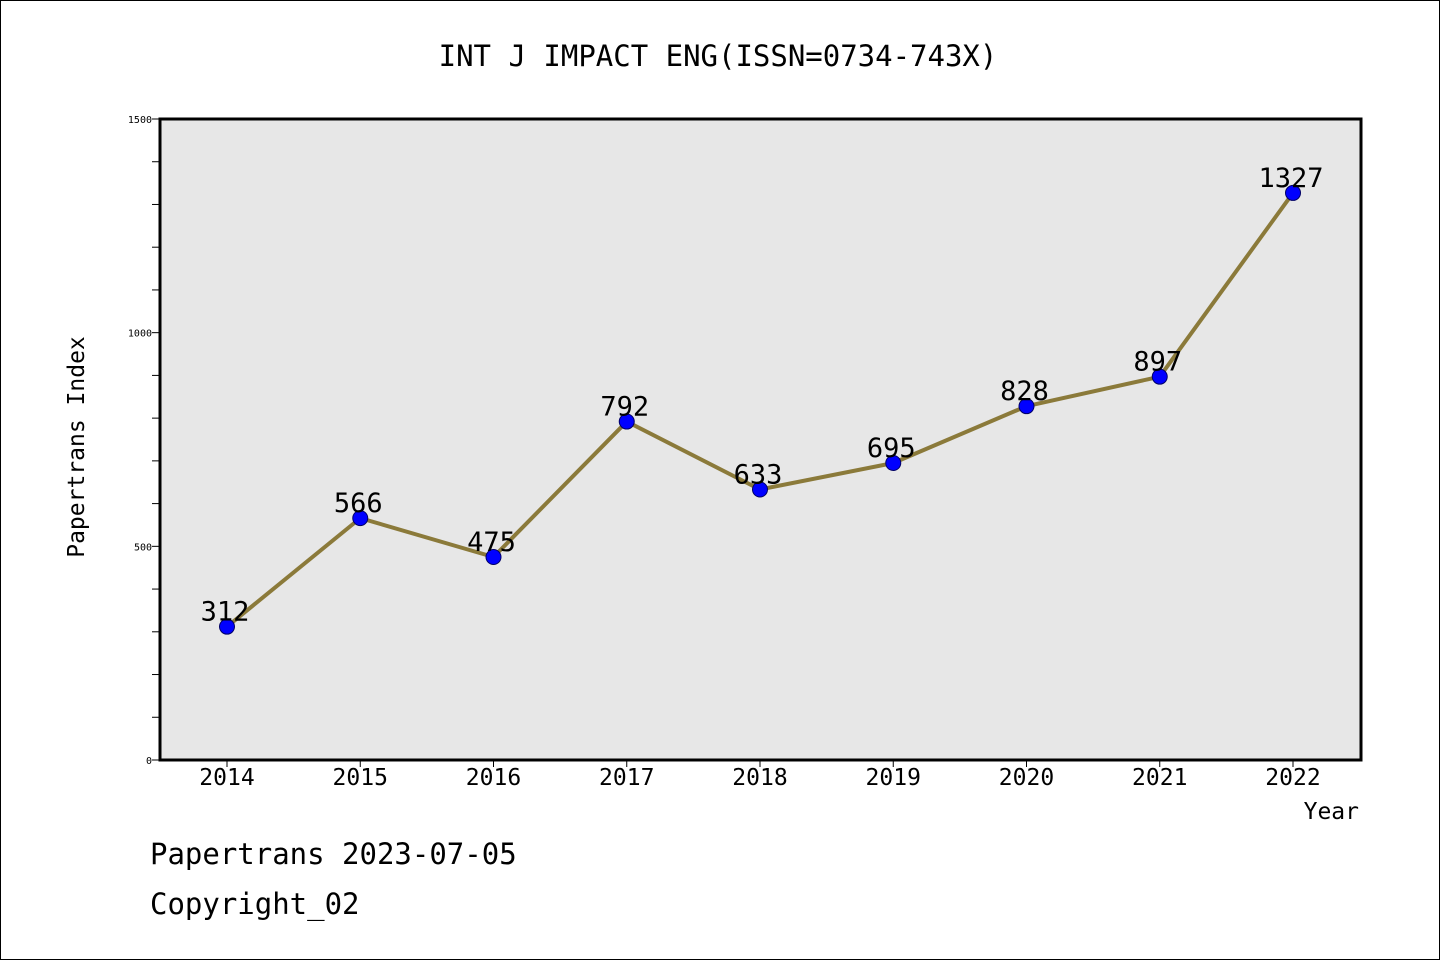 Image resolution: width=1440 pixels, height=960 pixels. Describe the element at coordinates (626, 778) in the screenshot. I see `x-tick-label: 2017` at that location.